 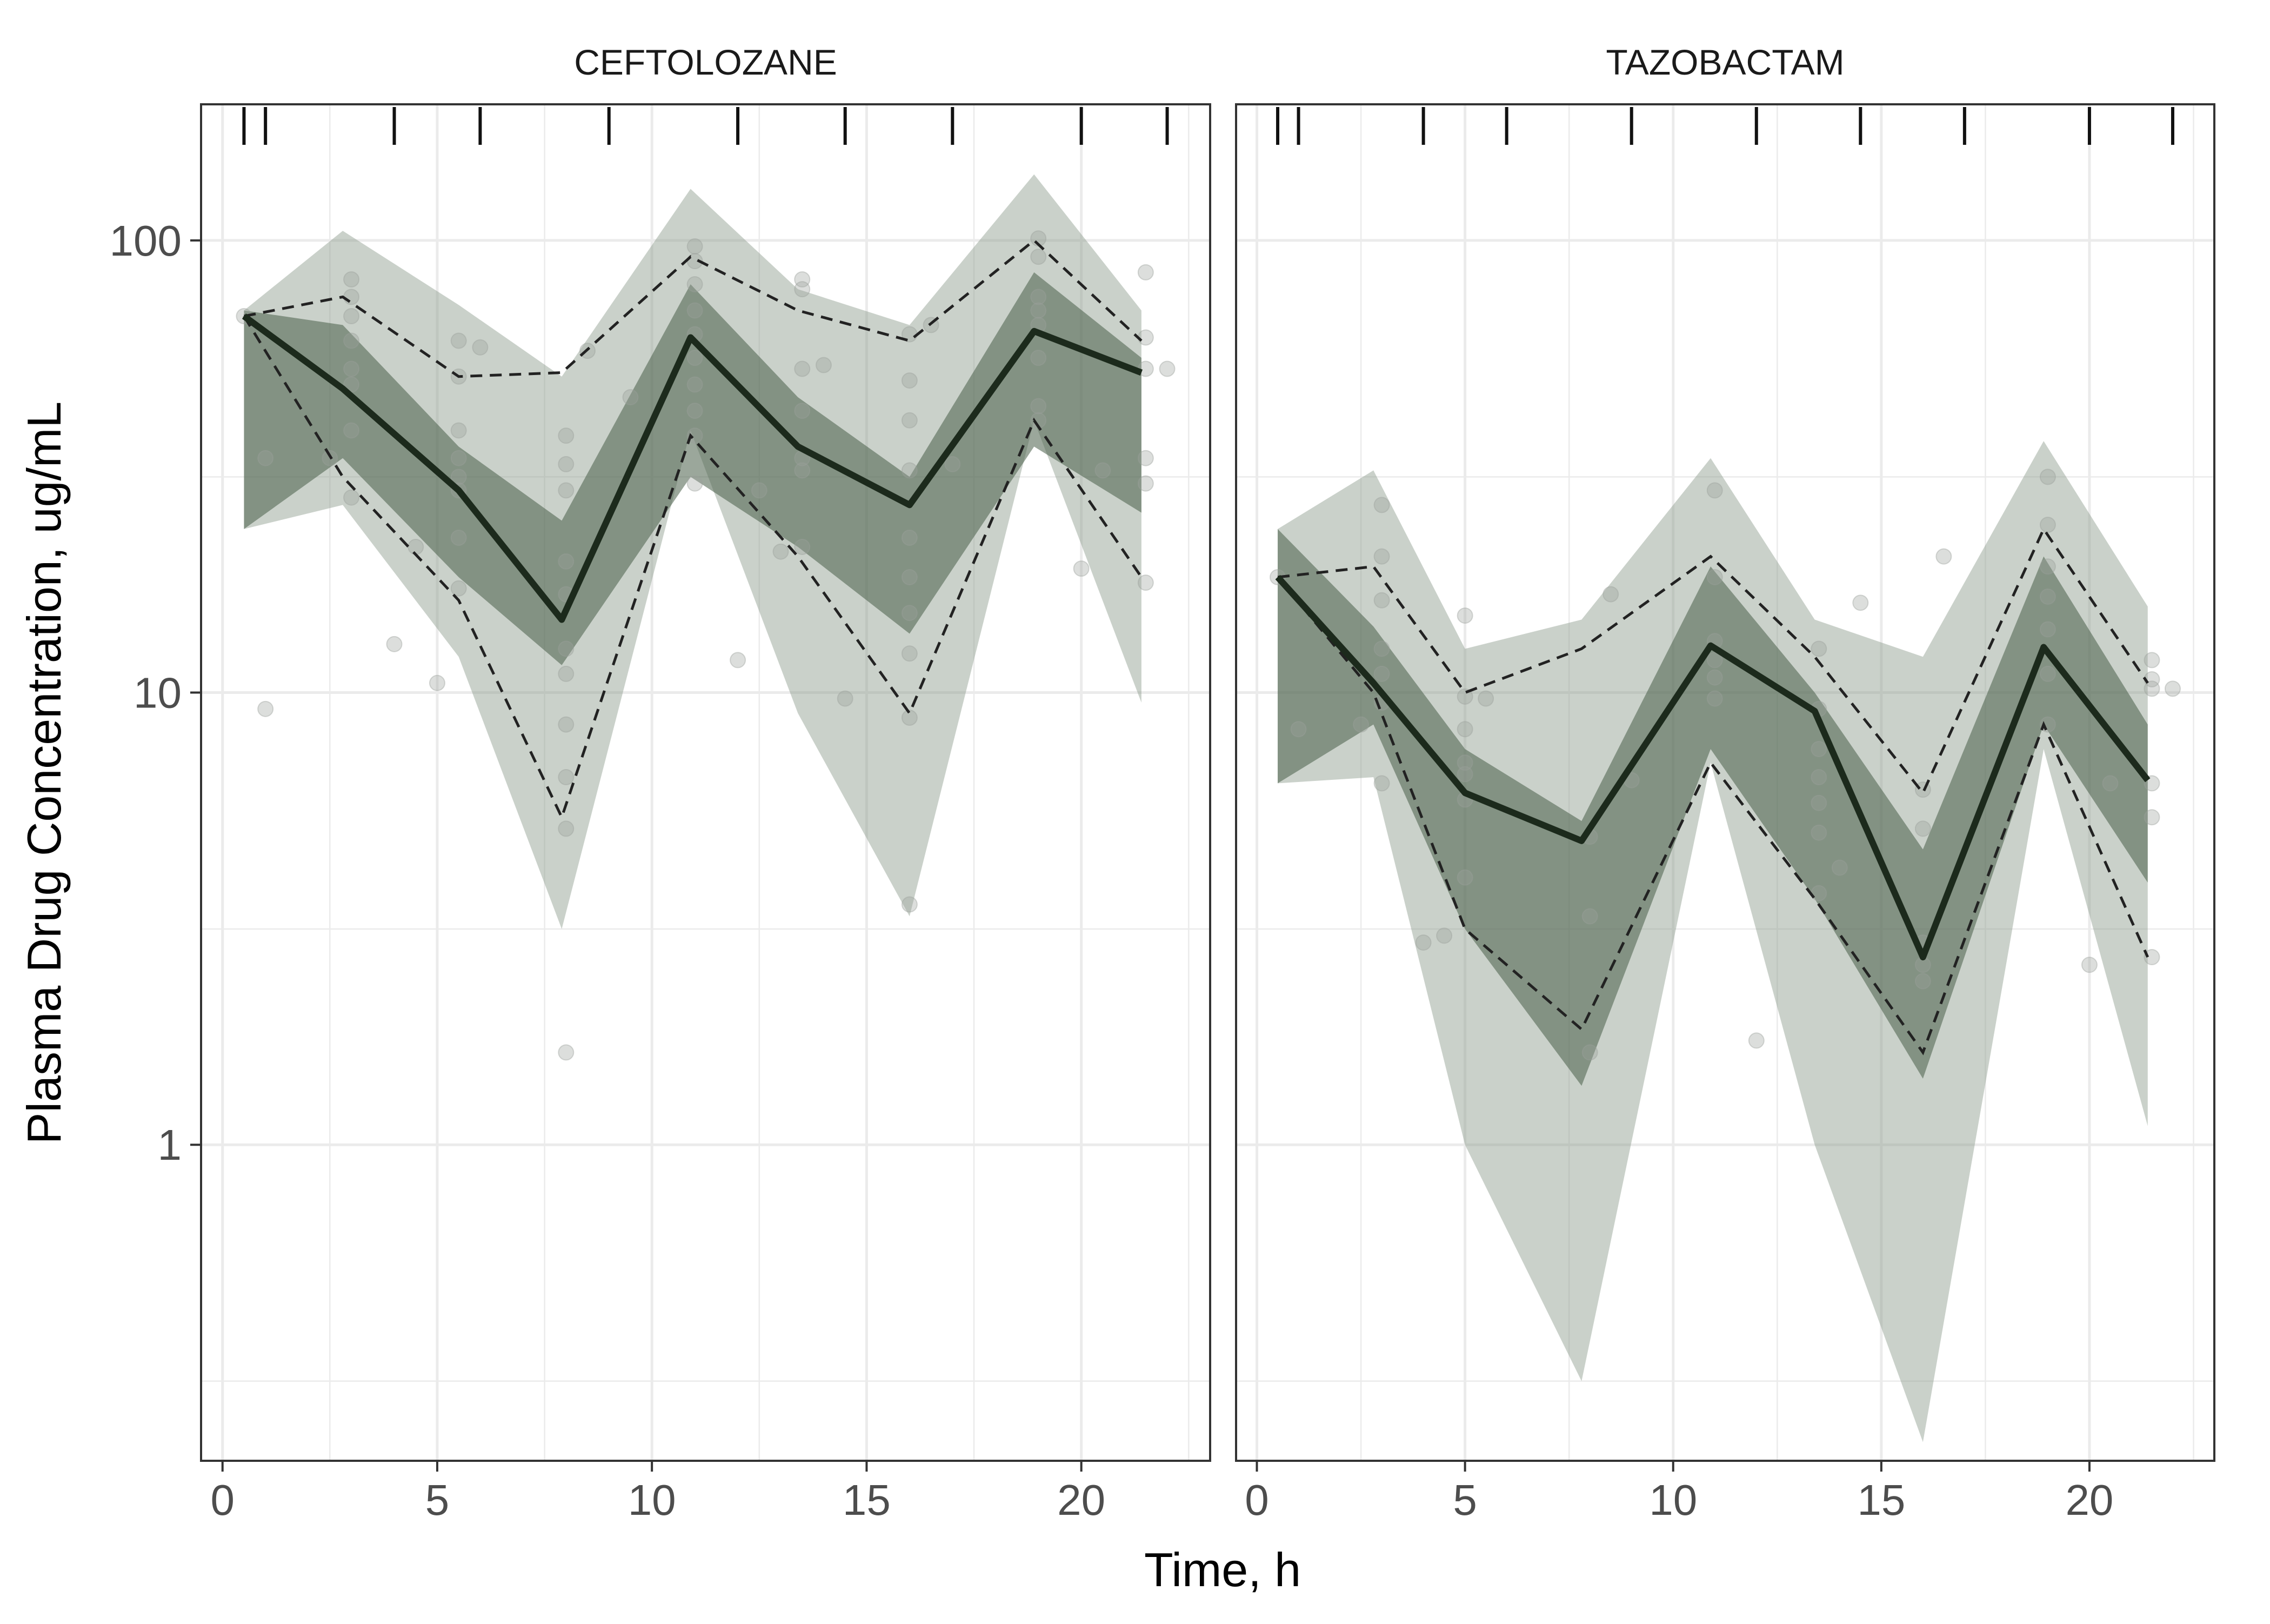 I want to click on x-tick-label: 15, so click(x=867, y=1500).